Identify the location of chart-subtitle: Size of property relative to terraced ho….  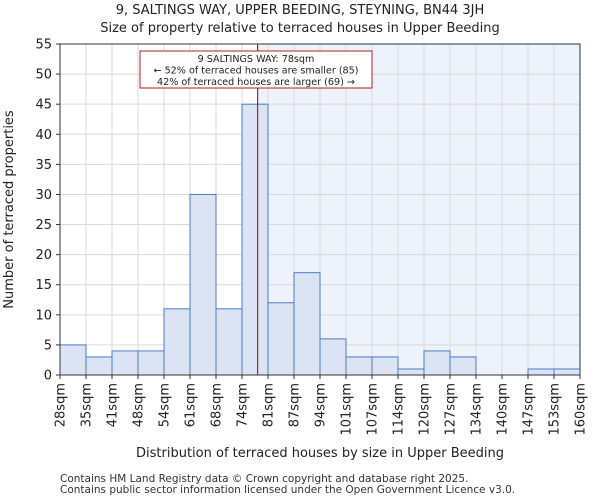
(300, 28).